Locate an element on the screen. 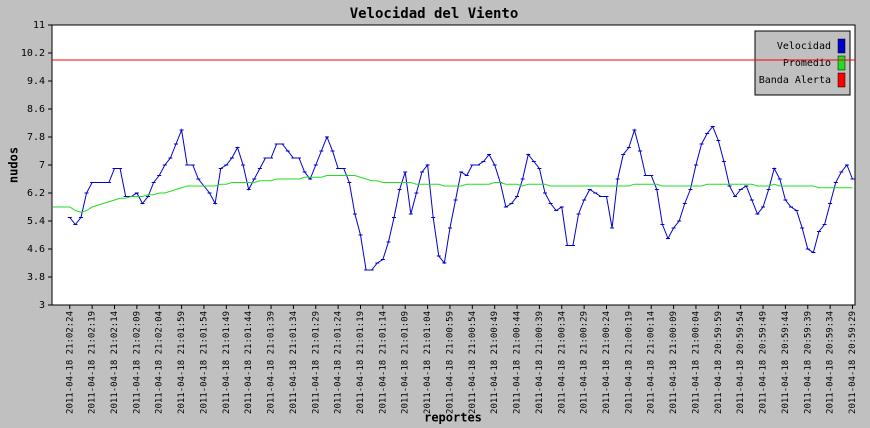 This screenshot has width=870, height=428. x-tick-label: 2011-04-18 21:01:34 is located at coordinates (294, 362).